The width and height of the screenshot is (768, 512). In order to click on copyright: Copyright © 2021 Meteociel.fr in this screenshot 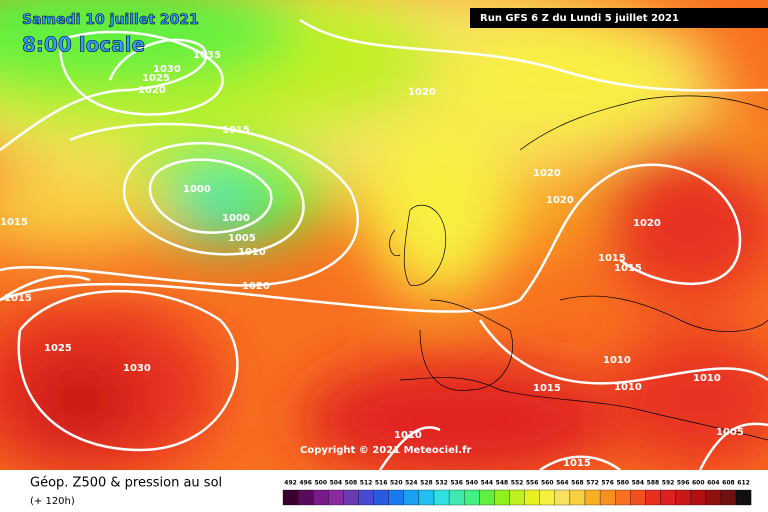, I will do `click(385, 450)`.